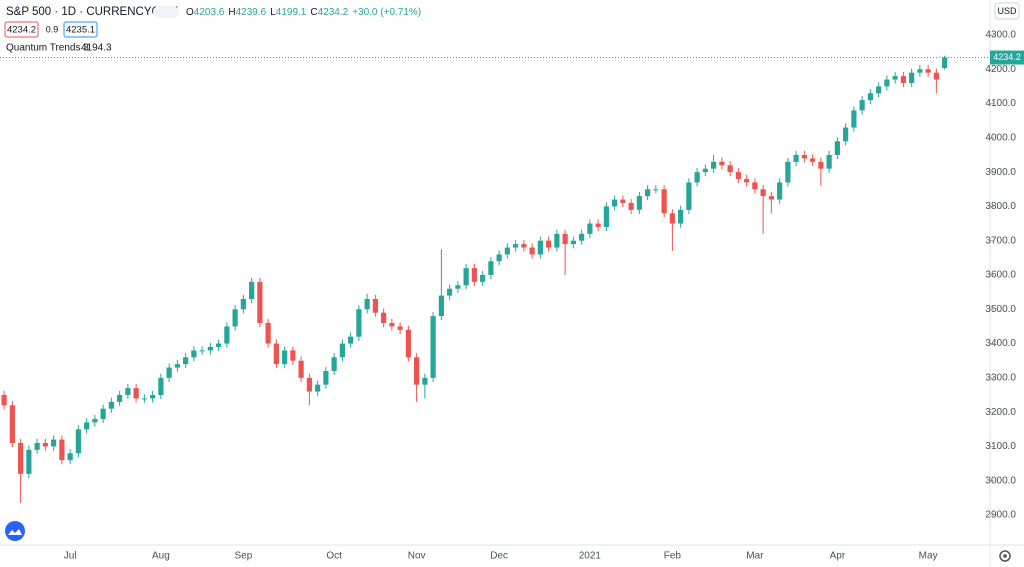  Describe the element at coordinates (21, 29) in the screenshot. I see `sell-button` at that location.